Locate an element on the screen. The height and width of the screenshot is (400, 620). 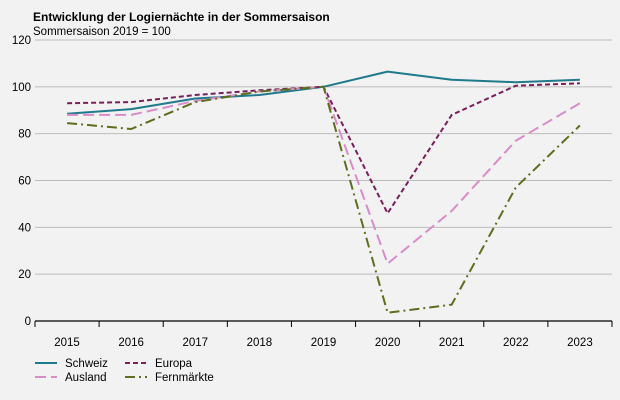
legend-label: Europa is located at coordinates (174, 364).